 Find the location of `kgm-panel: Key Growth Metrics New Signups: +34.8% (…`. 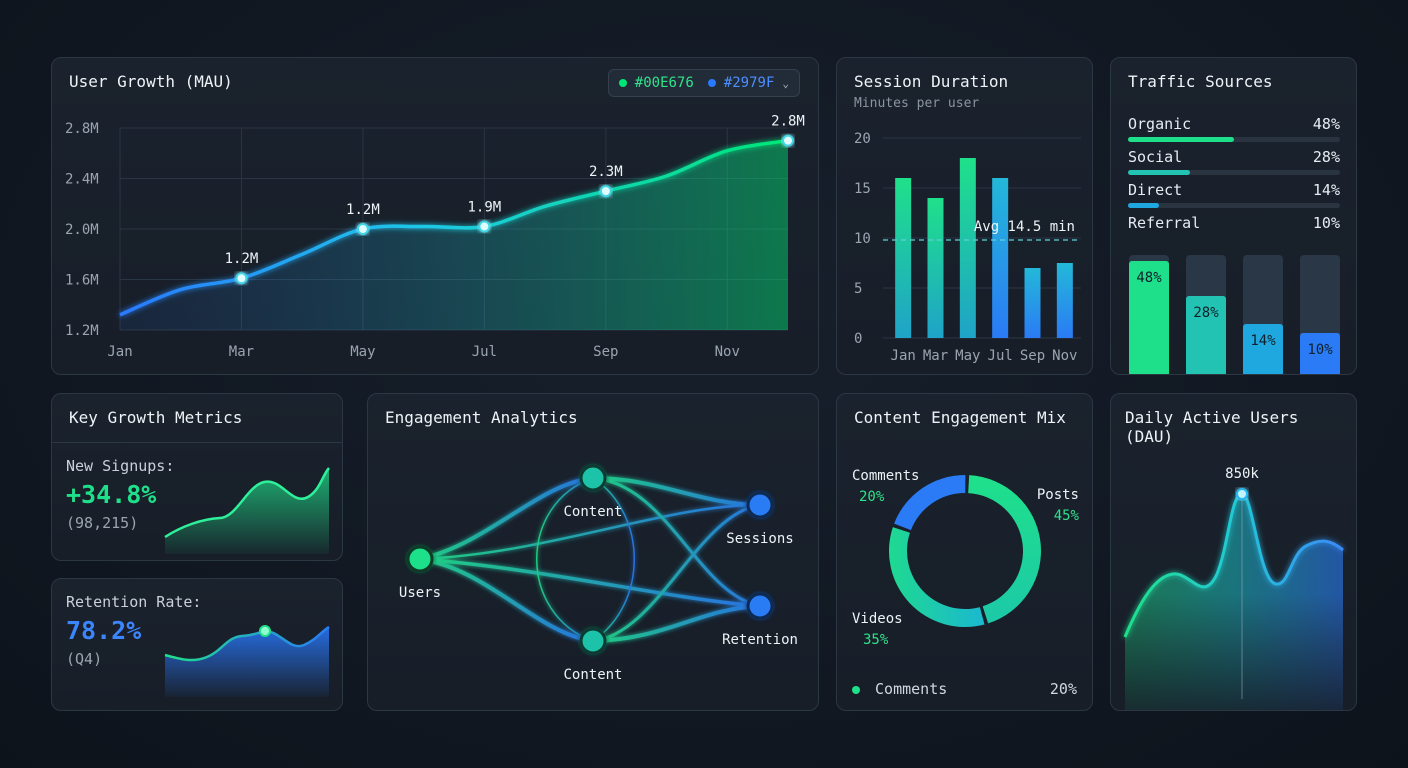

kgm-panel: Key Growth Metrics New Signups: +34.8% (… is located at coordinates (197, 477).